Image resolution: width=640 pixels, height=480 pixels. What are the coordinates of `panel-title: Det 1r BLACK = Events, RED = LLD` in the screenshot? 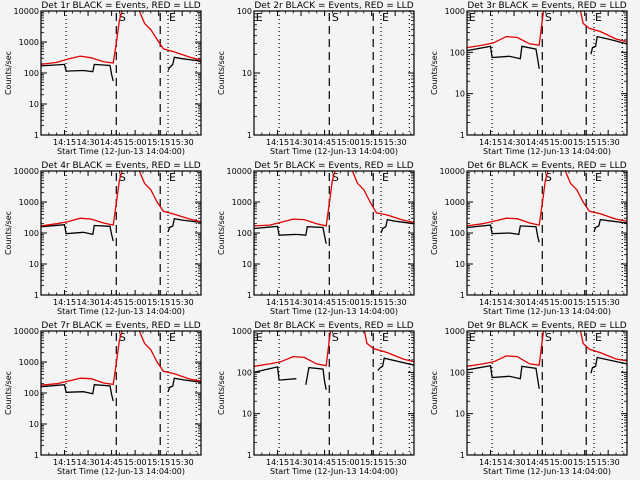 It's located at (120, 6).